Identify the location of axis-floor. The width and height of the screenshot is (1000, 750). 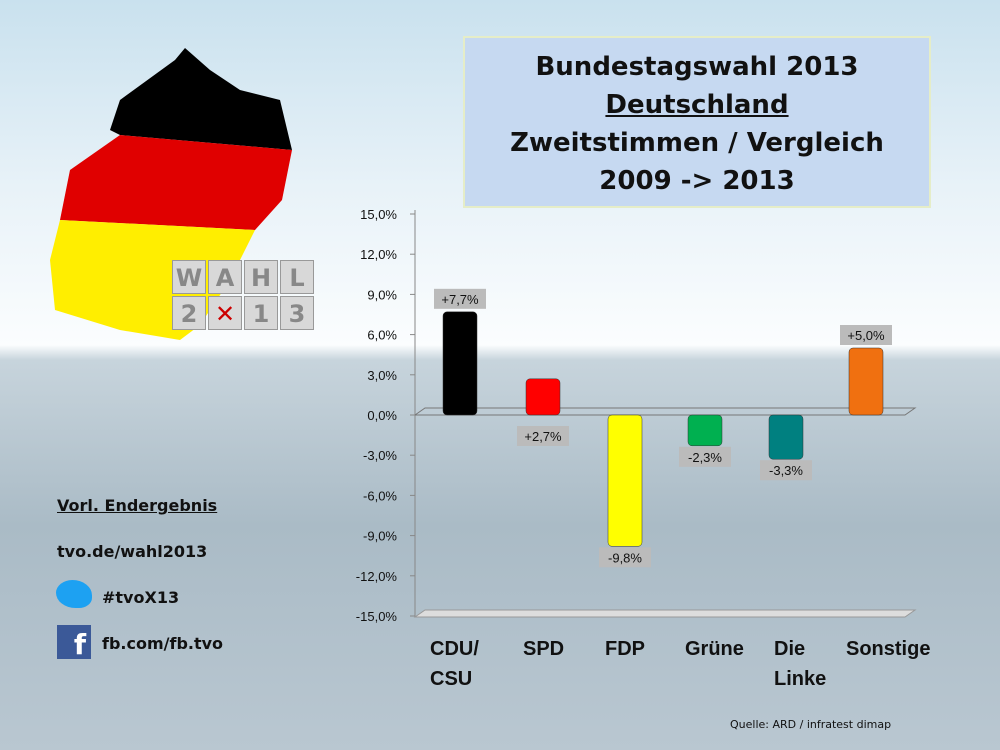
(665, 613).